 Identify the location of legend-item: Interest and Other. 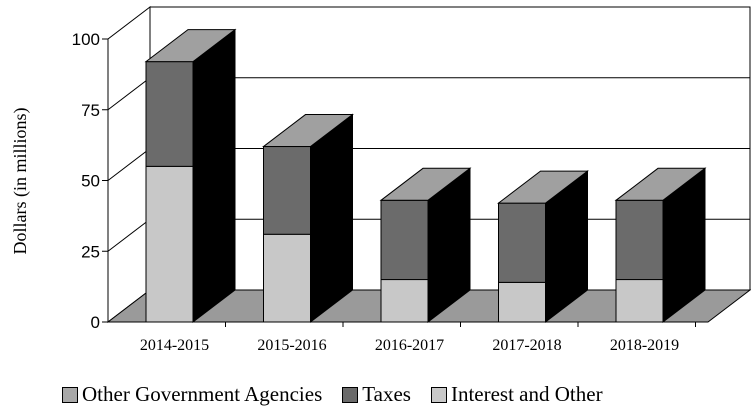
(516, 394).